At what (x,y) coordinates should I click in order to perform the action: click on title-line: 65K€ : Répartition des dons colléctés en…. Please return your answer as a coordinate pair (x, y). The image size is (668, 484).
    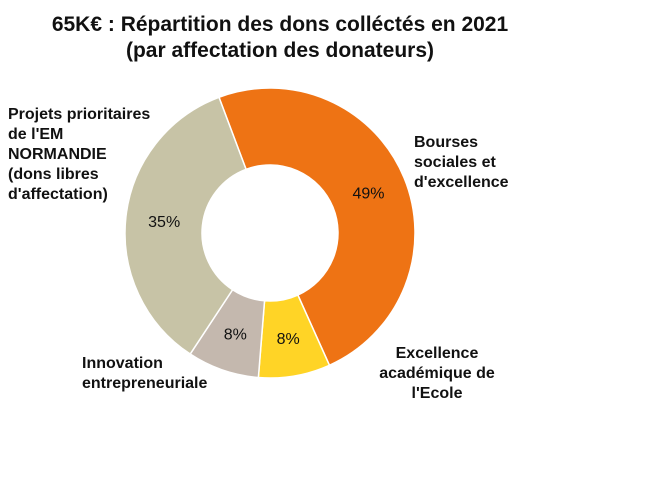
    Looking at the image, I should click on (280, 24).